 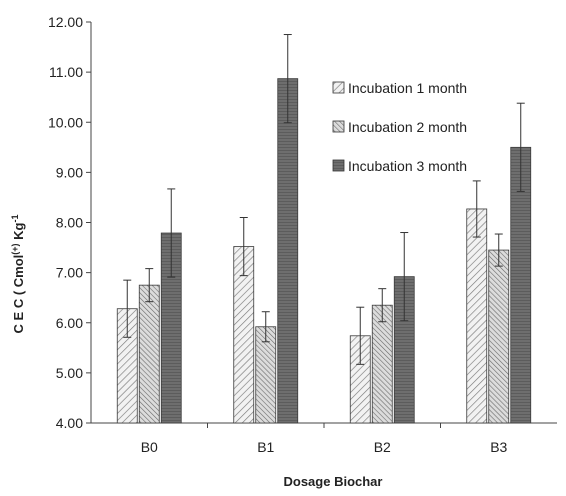 I want to click on y-tick-label: 12.00, so click(x=65, y=22).